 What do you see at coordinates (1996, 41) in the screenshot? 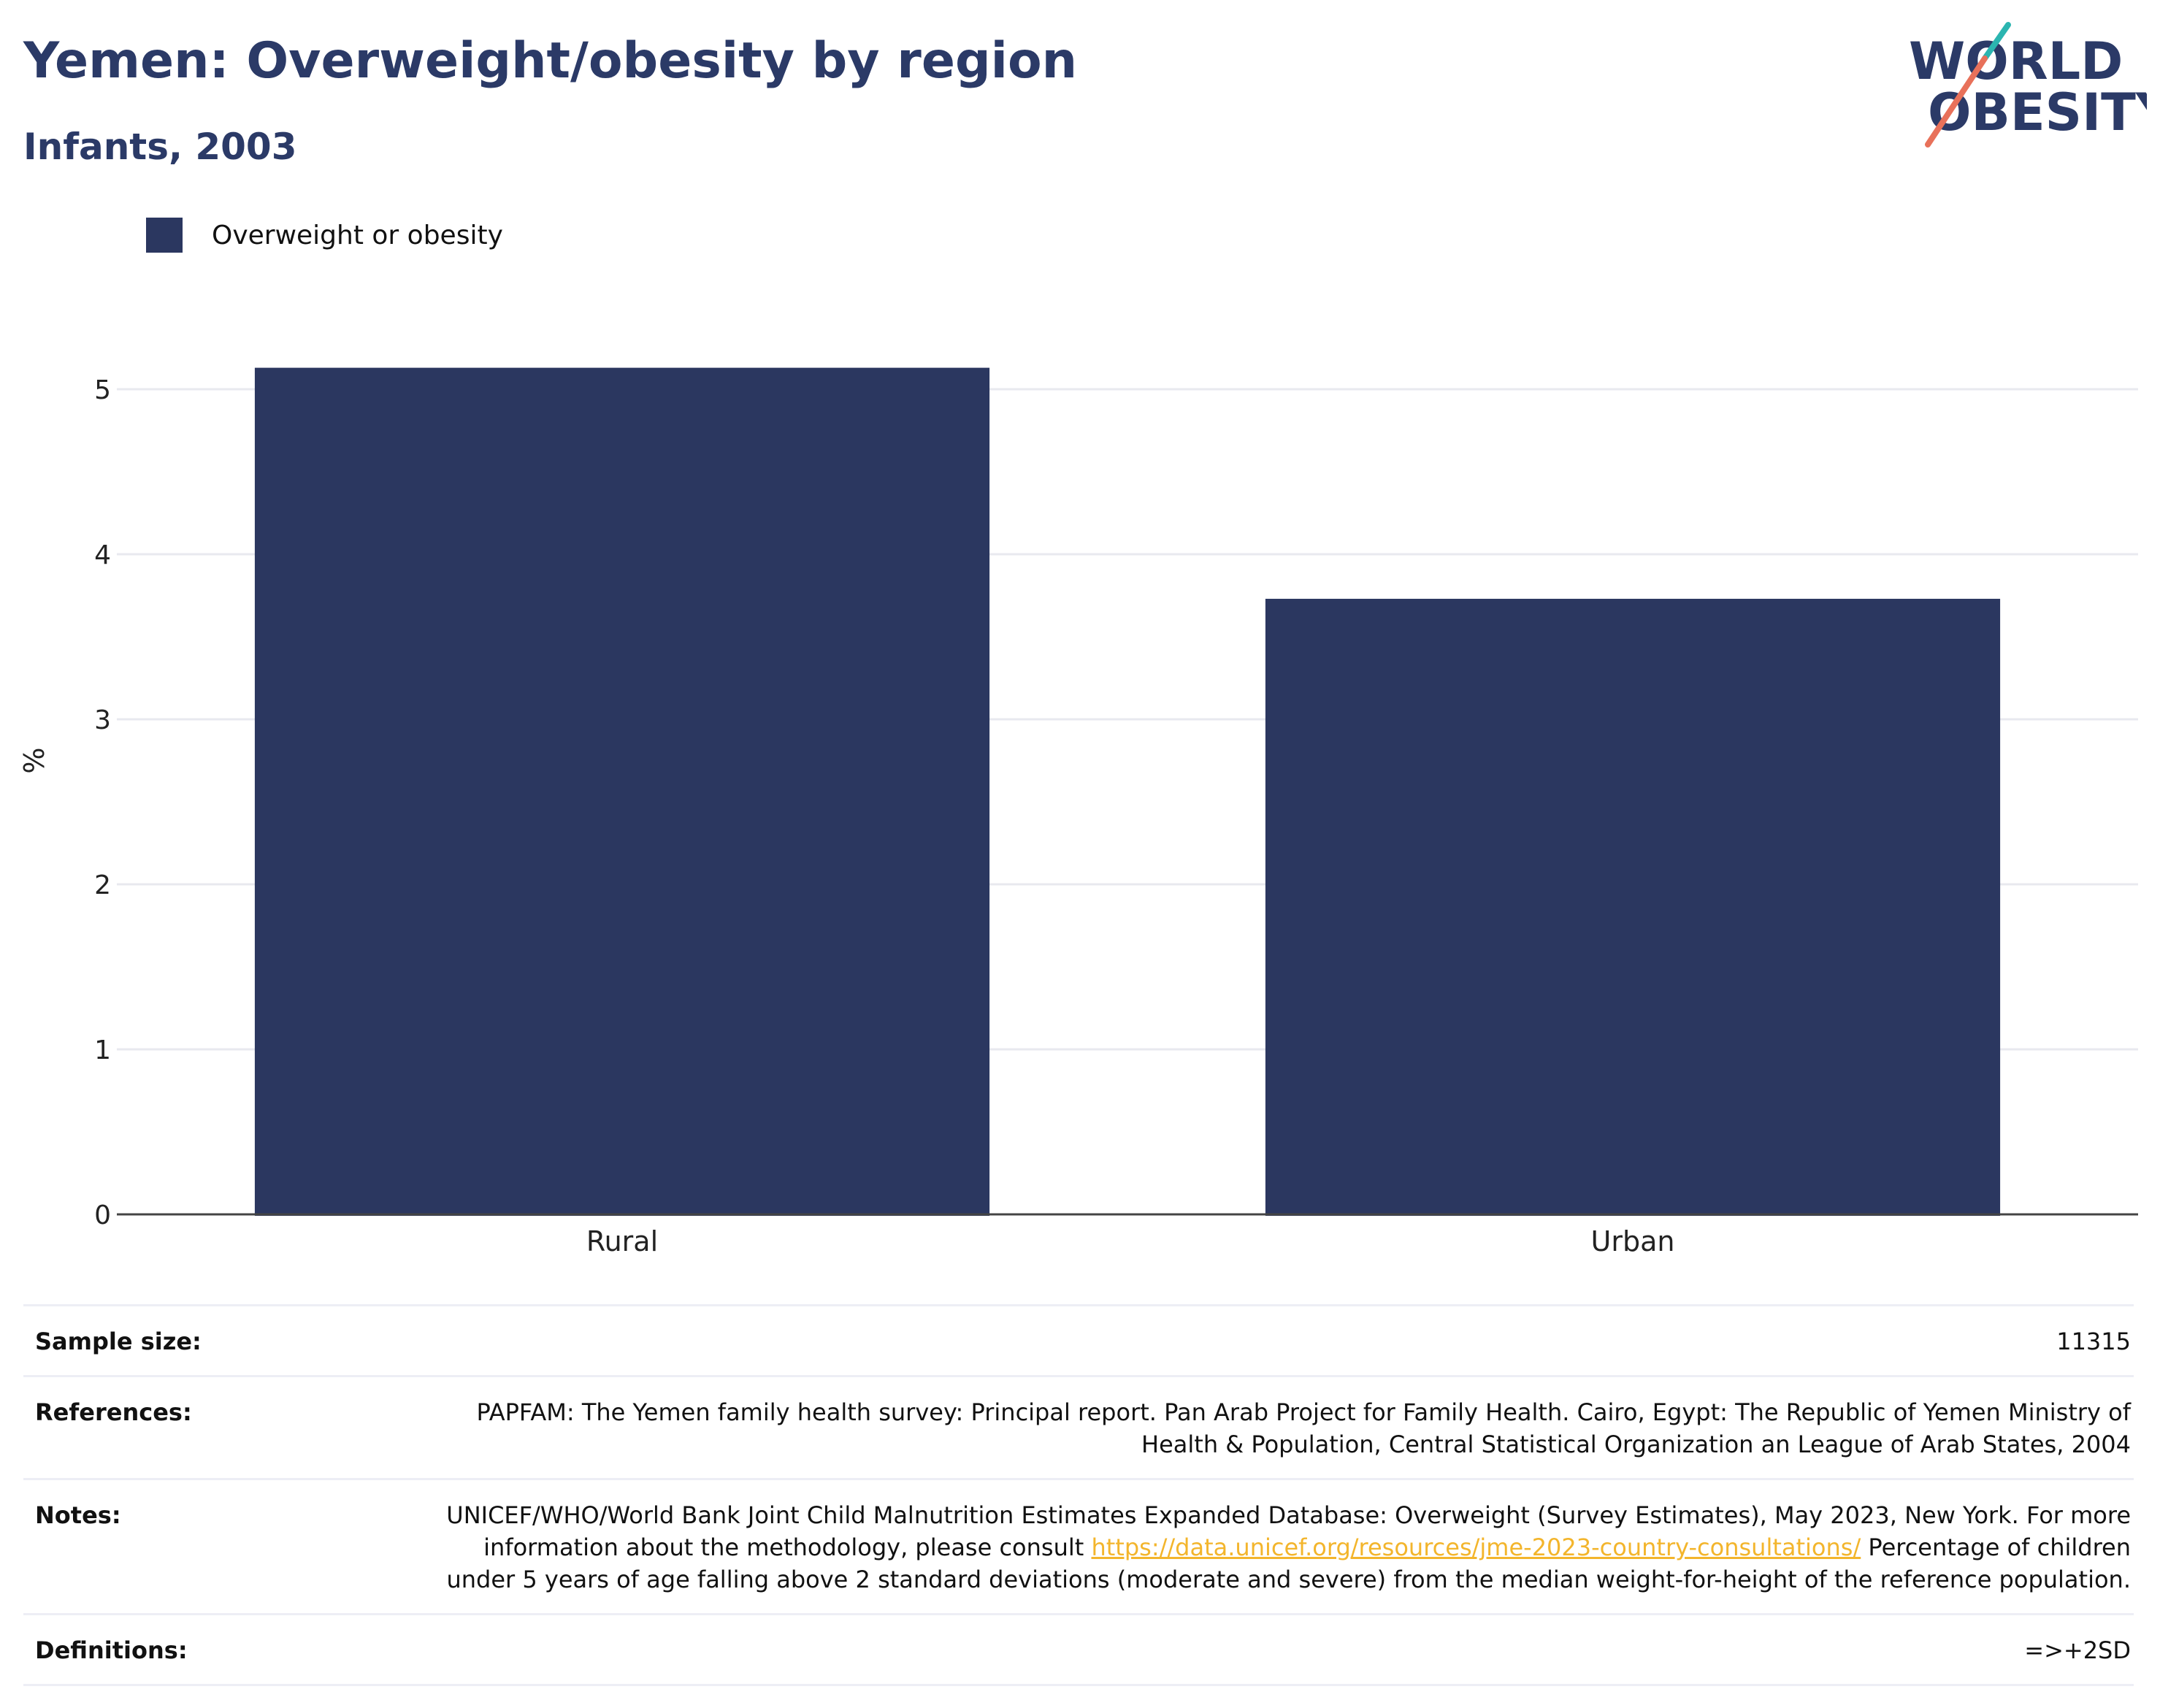
I see `logo-slash-top` at bounding box center [1996, 41].